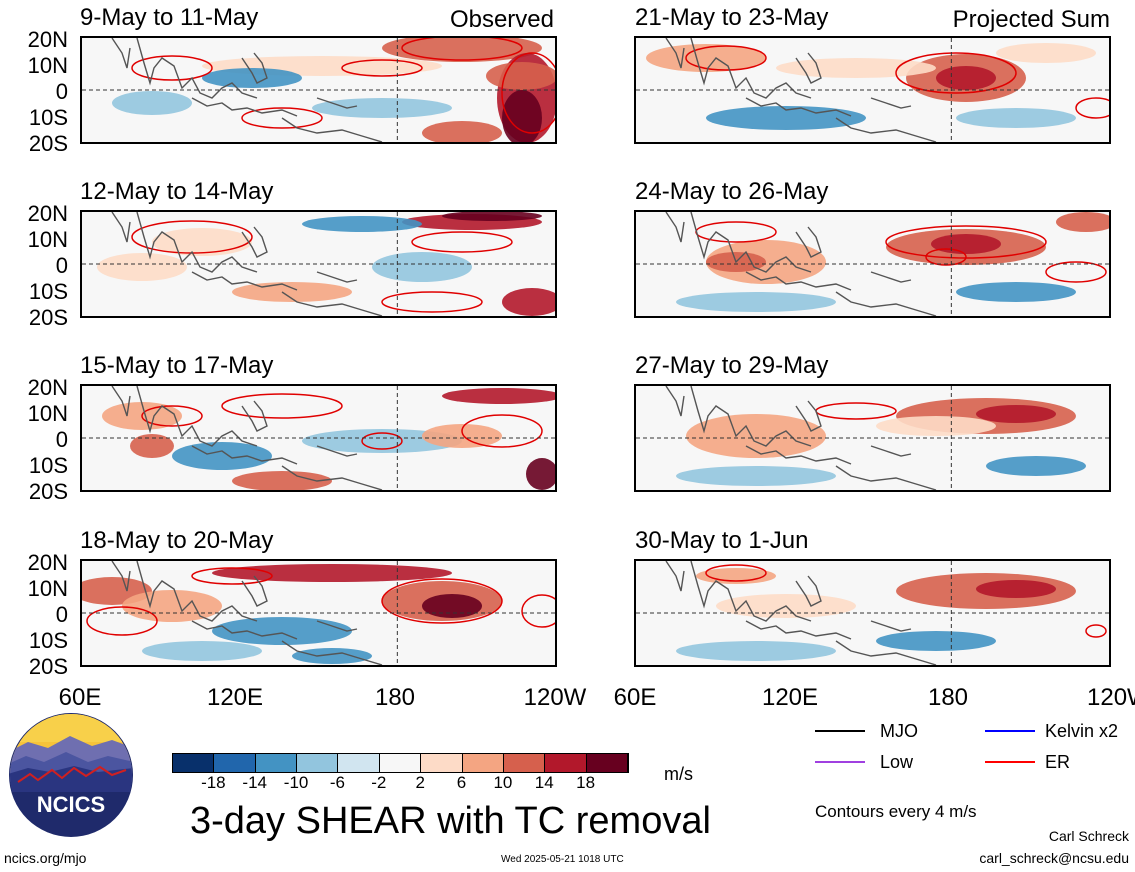  I want to click on lon-label-60e-left: 60E, so click(80, 697).